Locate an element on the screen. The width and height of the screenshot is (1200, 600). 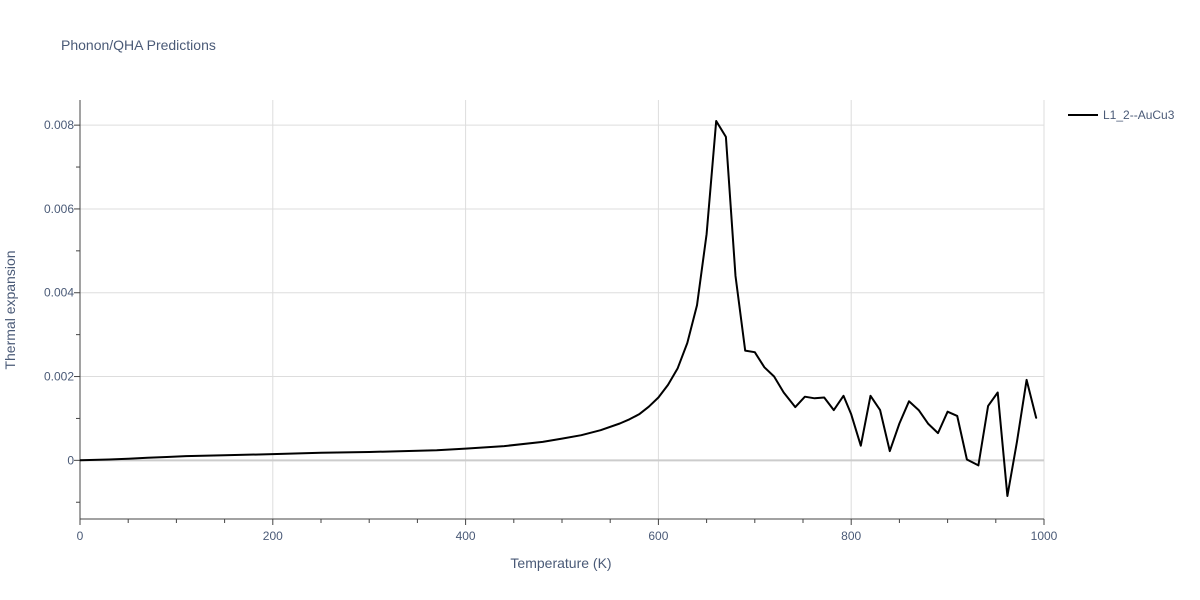
y-axis-title: Thermal expansion is located at coordinates (10, 309).